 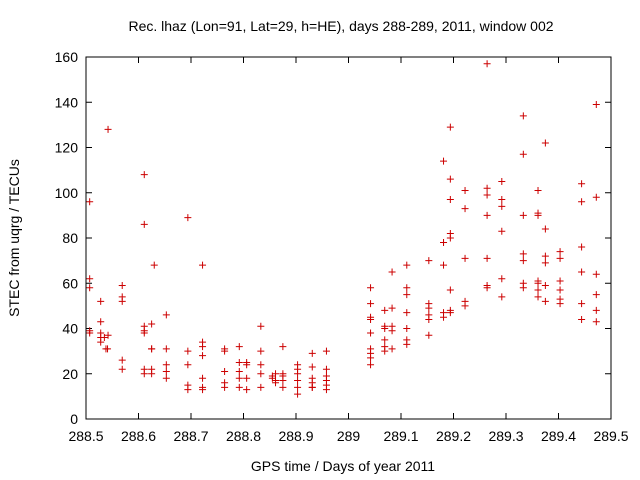 What do you see at coordinates (67, 193) in the screenshot?
I see `y-tick-label: 100` at bounding box center [67, 193].